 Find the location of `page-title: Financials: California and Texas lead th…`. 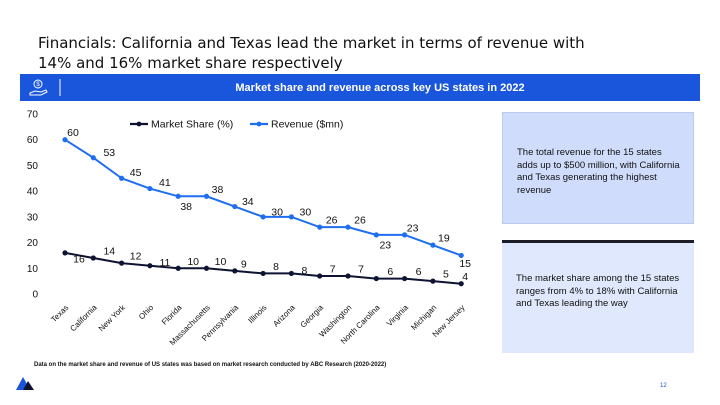

page-title: Financials: California and Texas lead th… is located at coordinates (311, 53).